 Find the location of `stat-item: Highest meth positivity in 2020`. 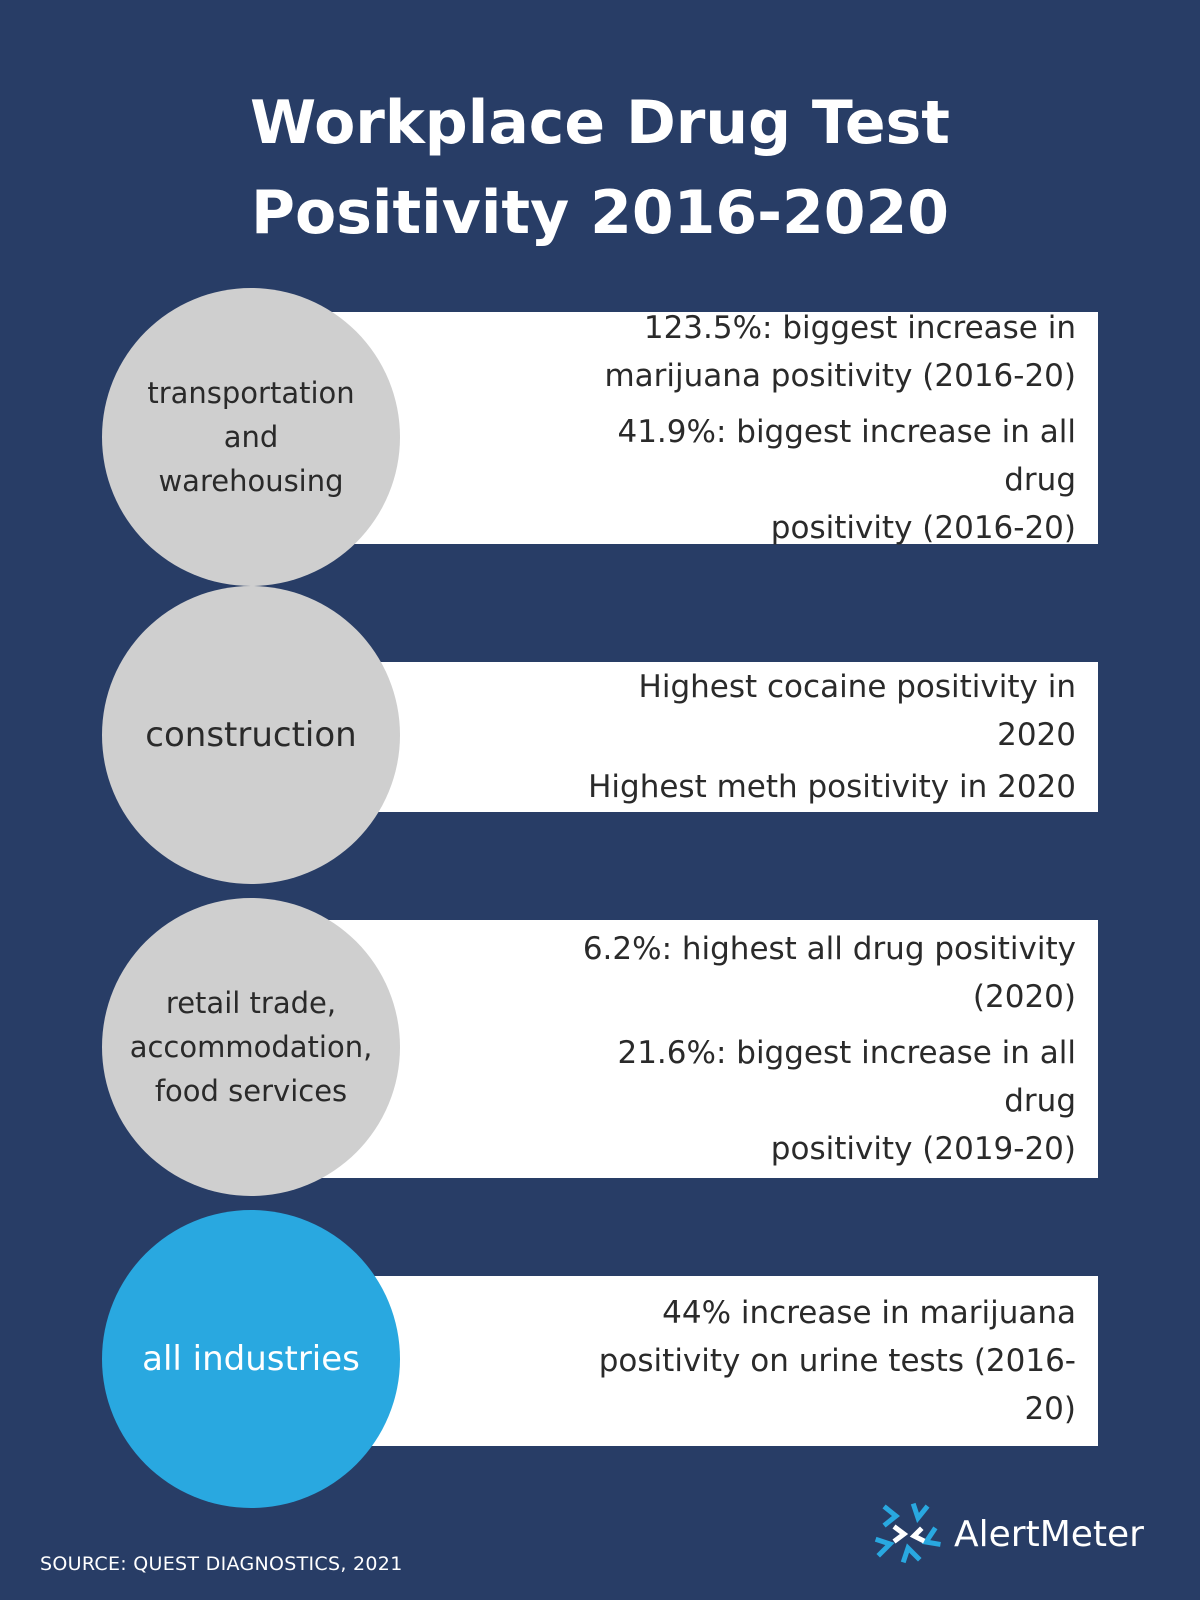

stat-item: Highest meth positivity in 2020 is located at coordinates (832, 787).